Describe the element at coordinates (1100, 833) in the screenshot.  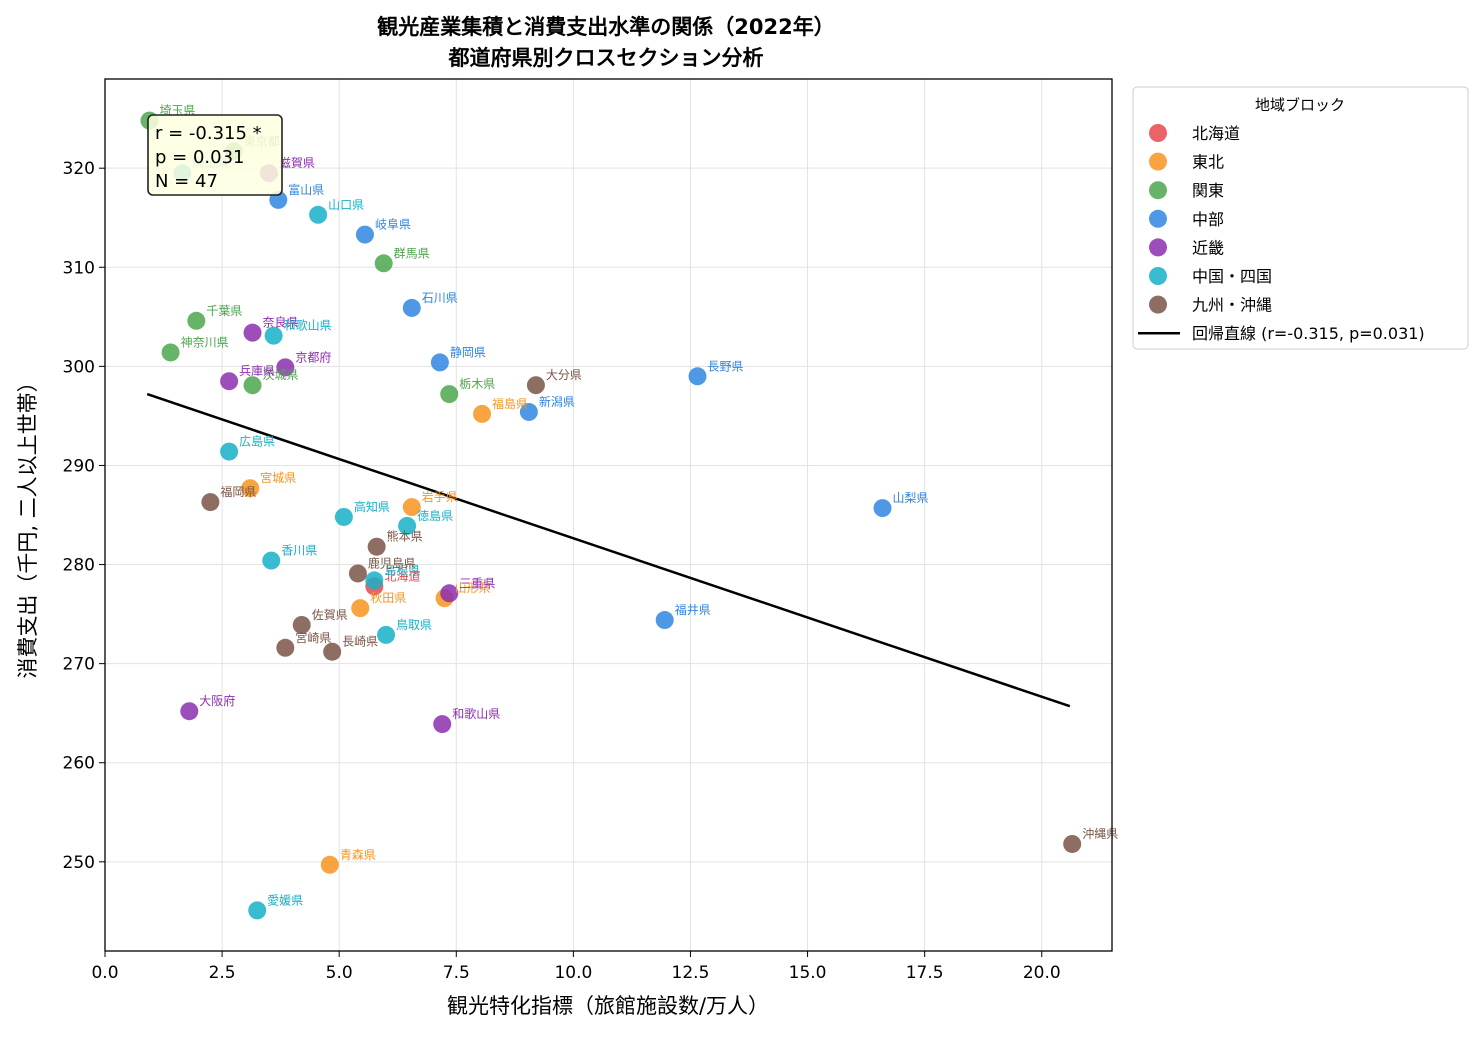
I see `data-point-label: 沖縄県` at that location.